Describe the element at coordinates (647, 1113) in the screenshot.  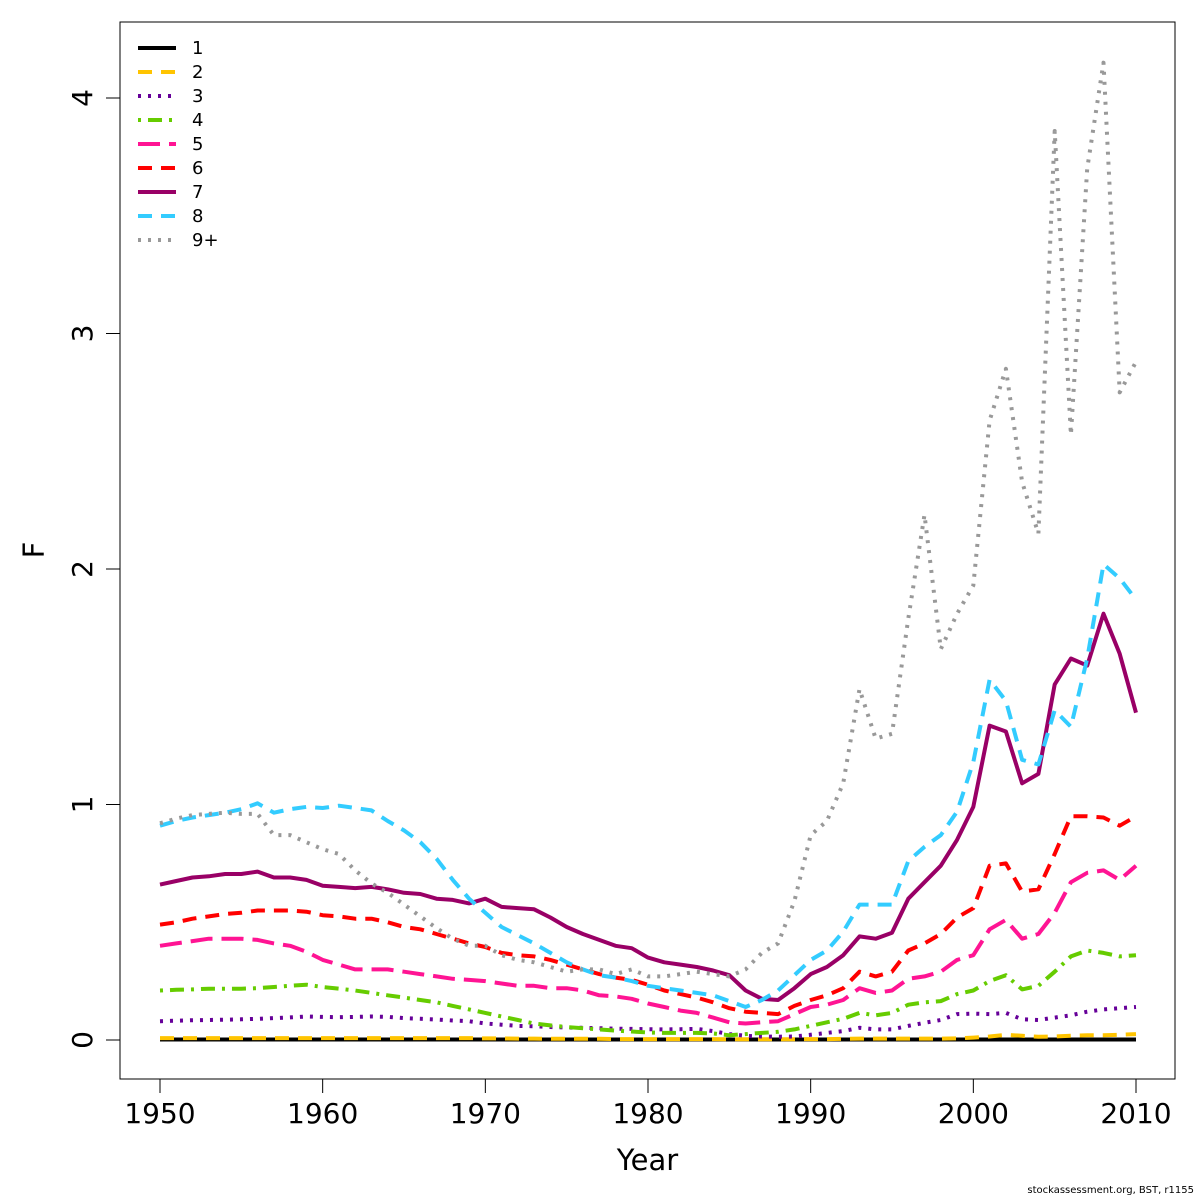
I see `x-tick-label: 1980` at that location.